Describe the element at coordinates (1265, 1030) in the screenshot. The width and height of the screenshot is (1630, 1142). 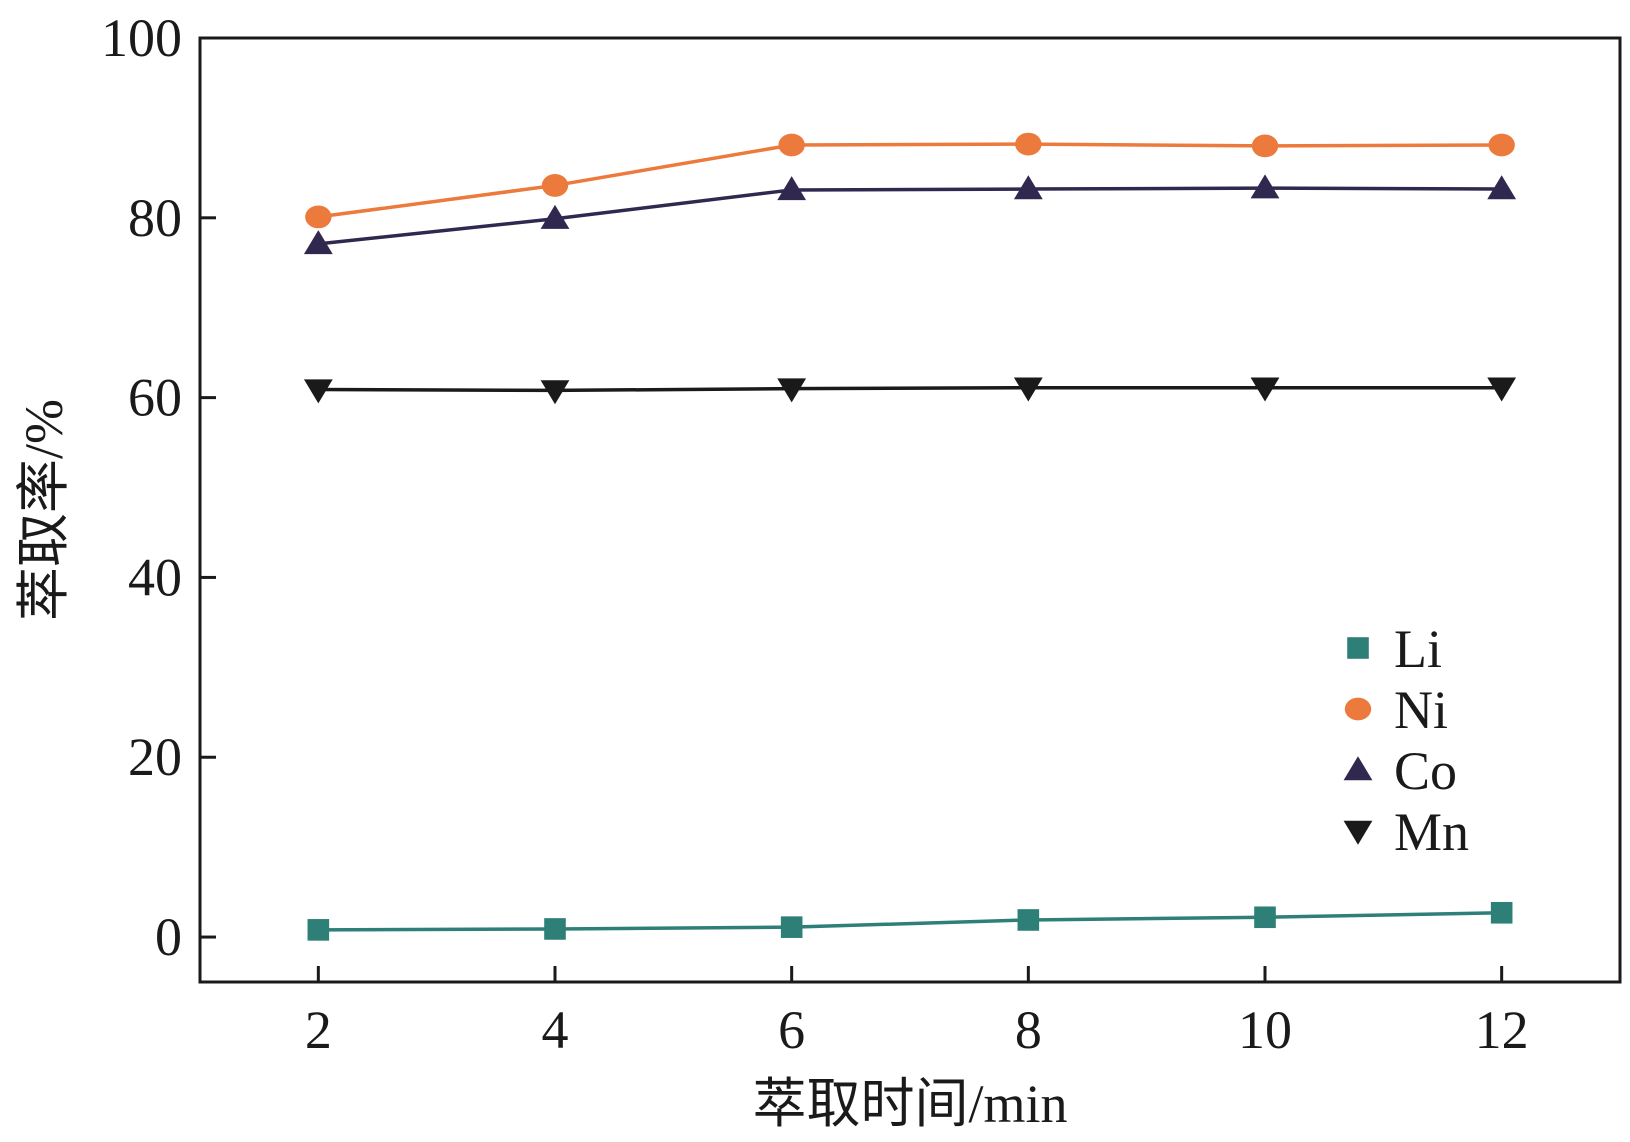
I see `x-tick-label: 10` at that location.